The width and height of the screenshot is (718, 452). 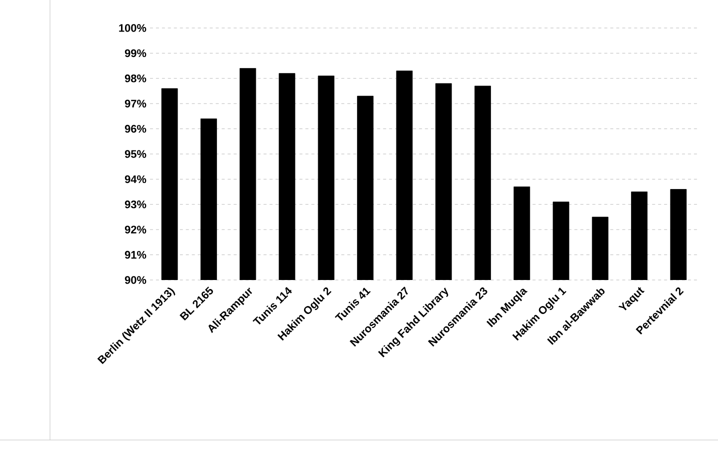 I want to click on y-tick-label: 96%, so click(x=135, y=128).